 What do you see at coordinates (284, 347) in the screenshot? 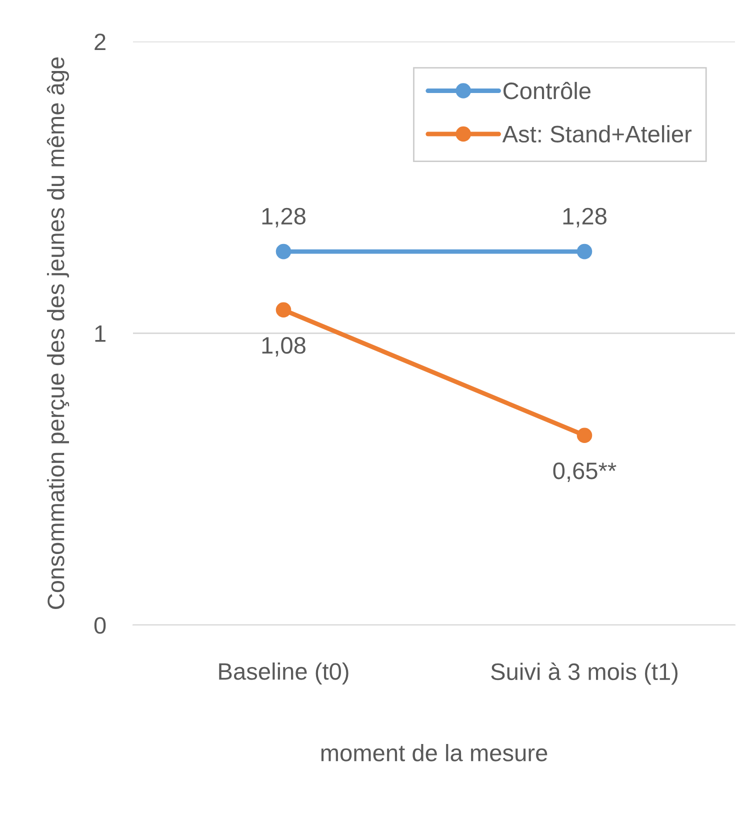
I see `data-label: 1,08` at bounding box center [284, 347].